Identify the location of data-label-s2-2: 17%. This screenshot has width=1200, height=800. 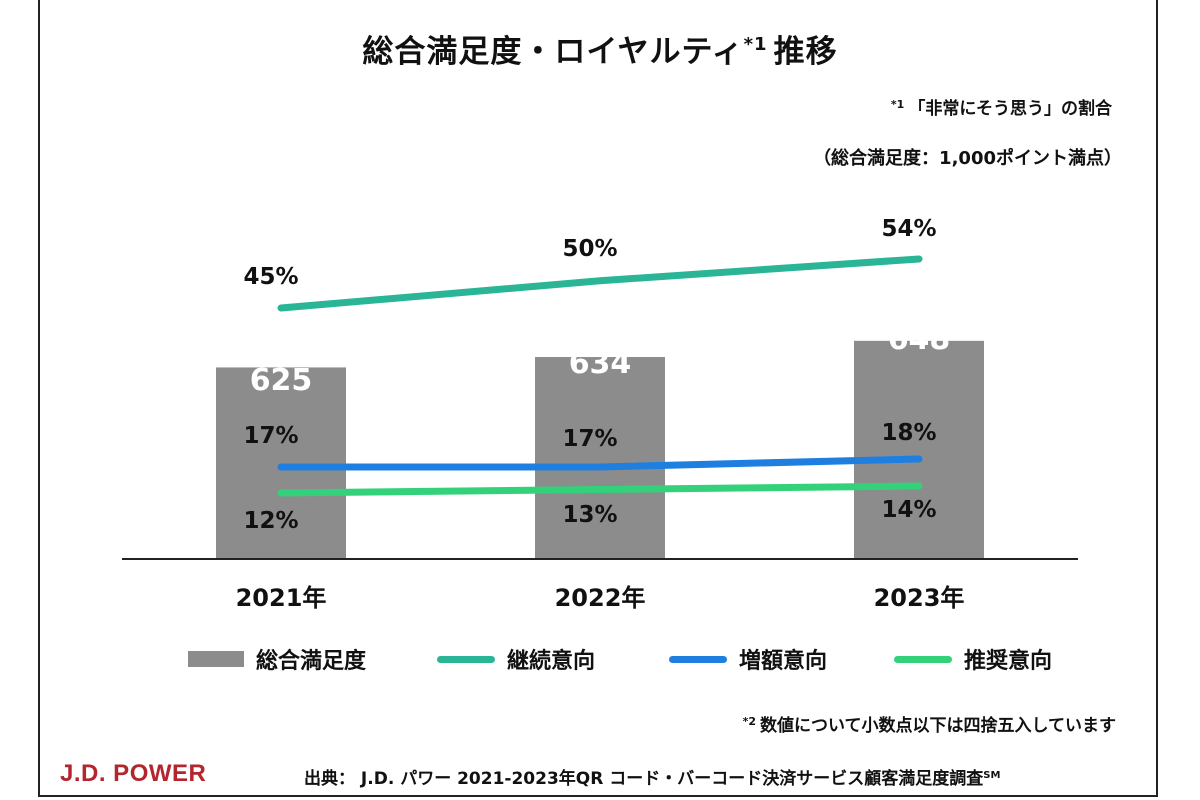
(589, 439).